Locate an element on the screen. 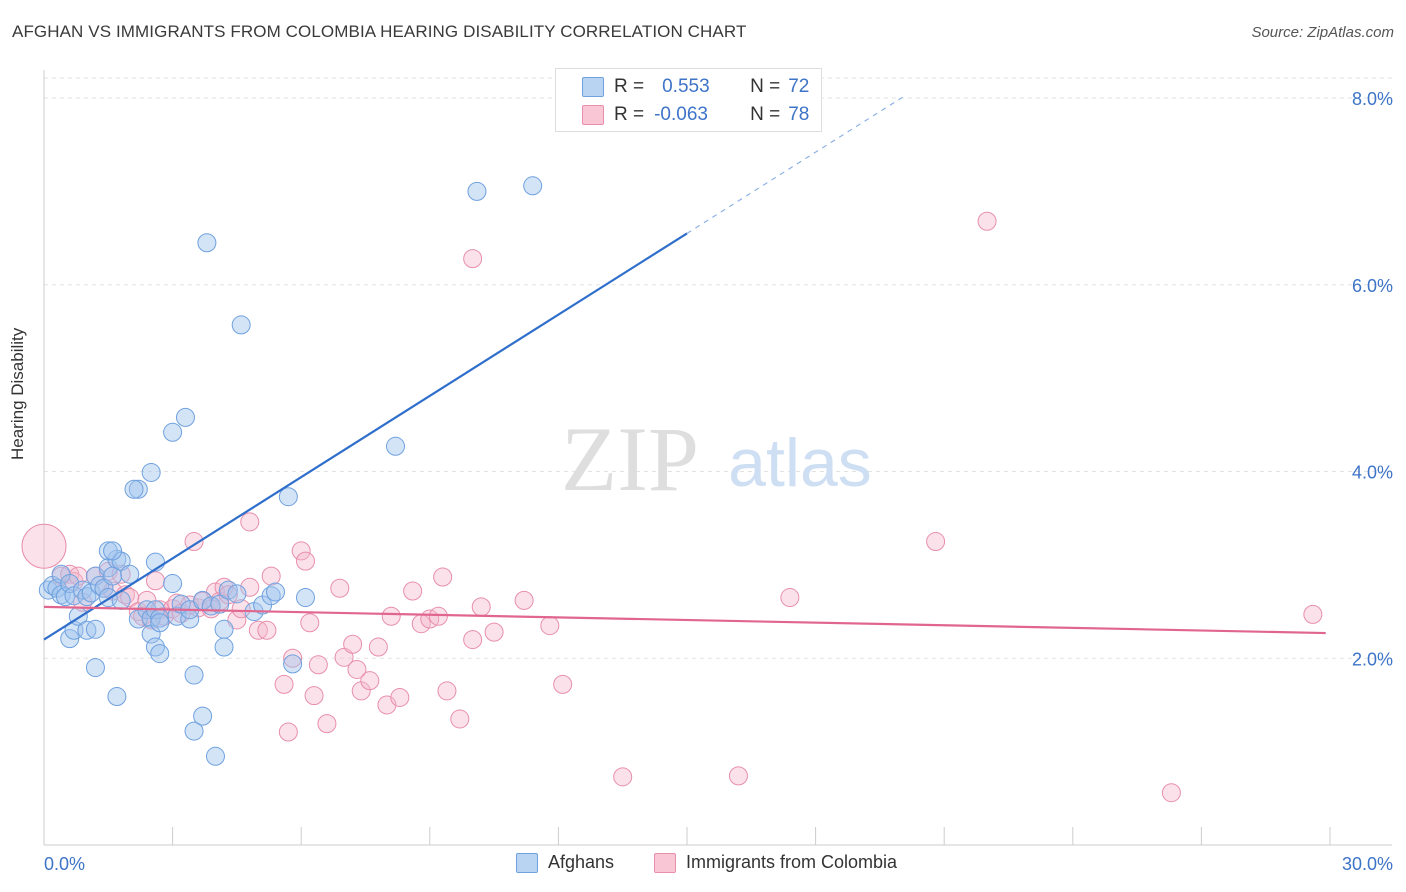  x-tick-label: 30.0% is located at coordinates (1367, 864).